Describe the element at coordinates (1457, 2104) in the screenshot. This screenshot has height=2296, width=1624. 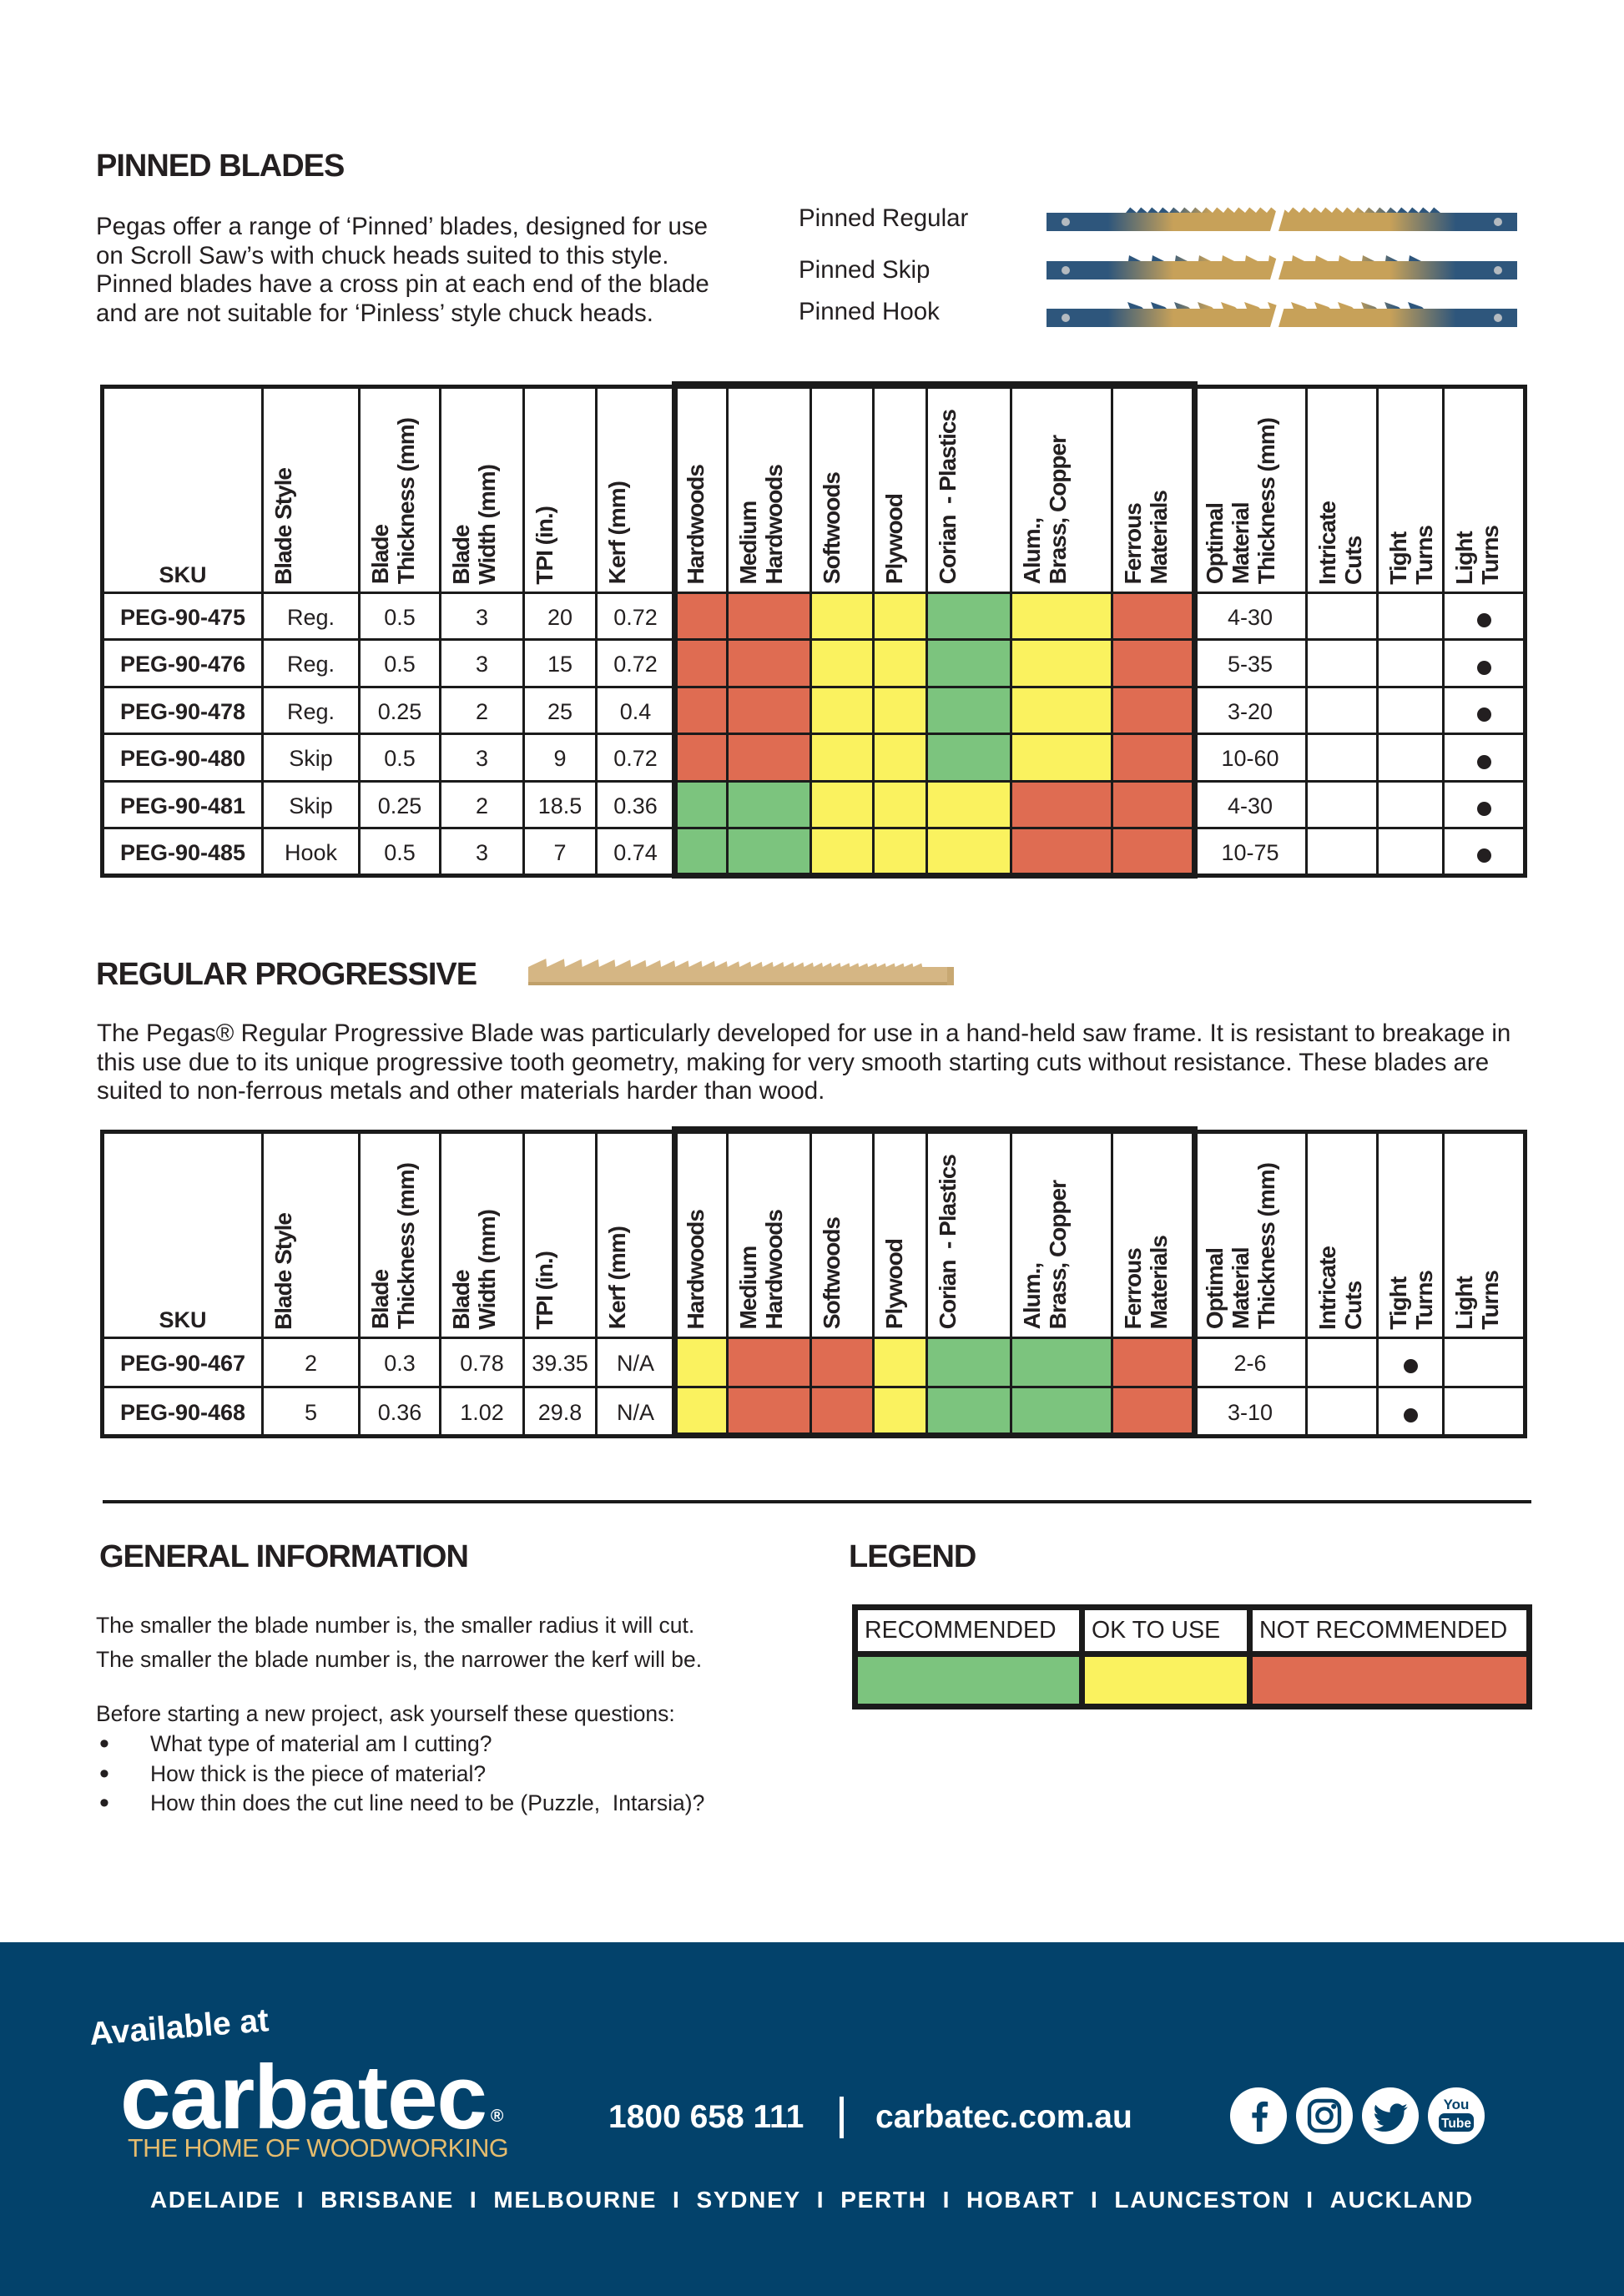
I see `svg-text: You` at that location.